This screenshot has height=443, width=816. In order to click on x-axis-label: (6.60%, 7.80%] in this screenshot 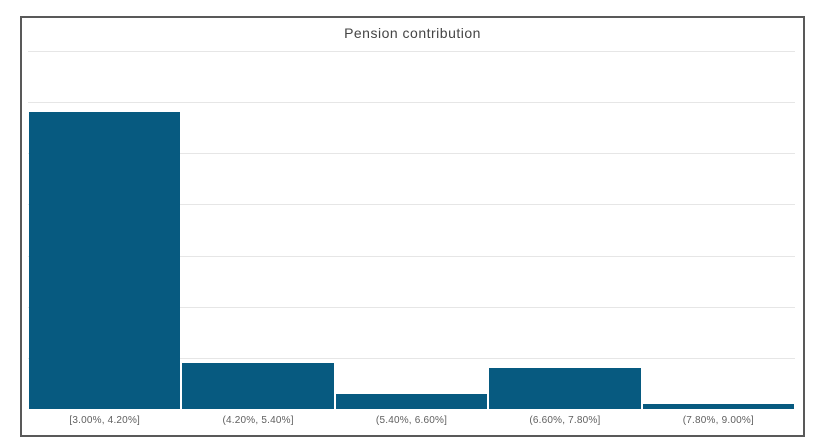, I will do `click(565, 420)`.